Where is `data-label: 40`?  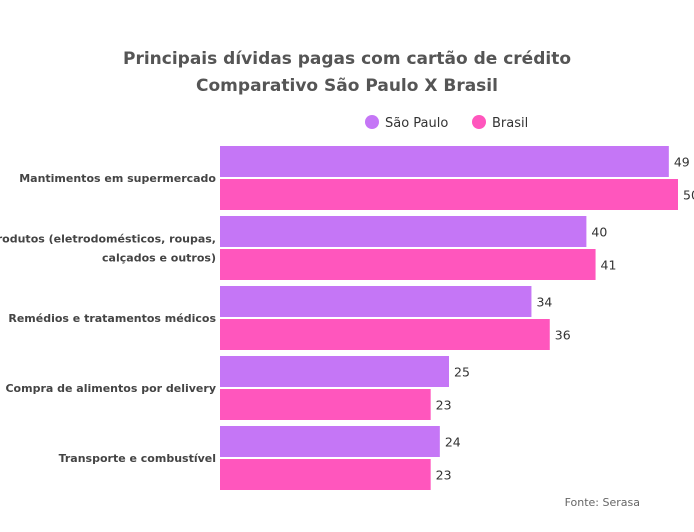 data-label: 40 is located at coordinates (599, 232).